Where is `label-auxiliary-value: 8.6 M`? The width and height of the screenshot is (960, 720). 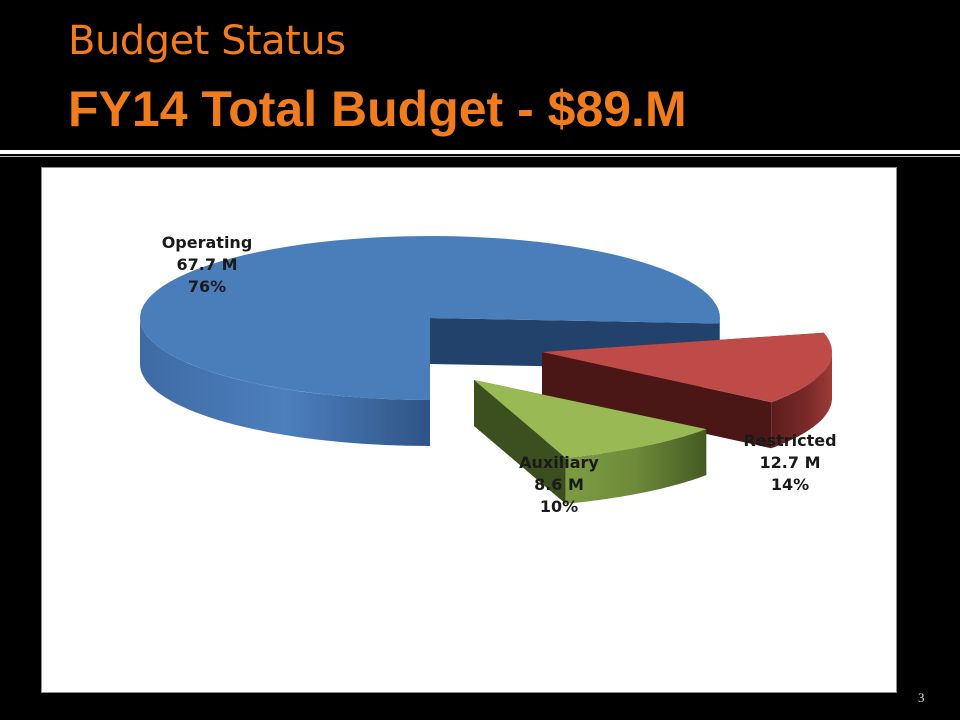
label-auxiliary-value: 8.6 M is located at coordinates (559, 484).